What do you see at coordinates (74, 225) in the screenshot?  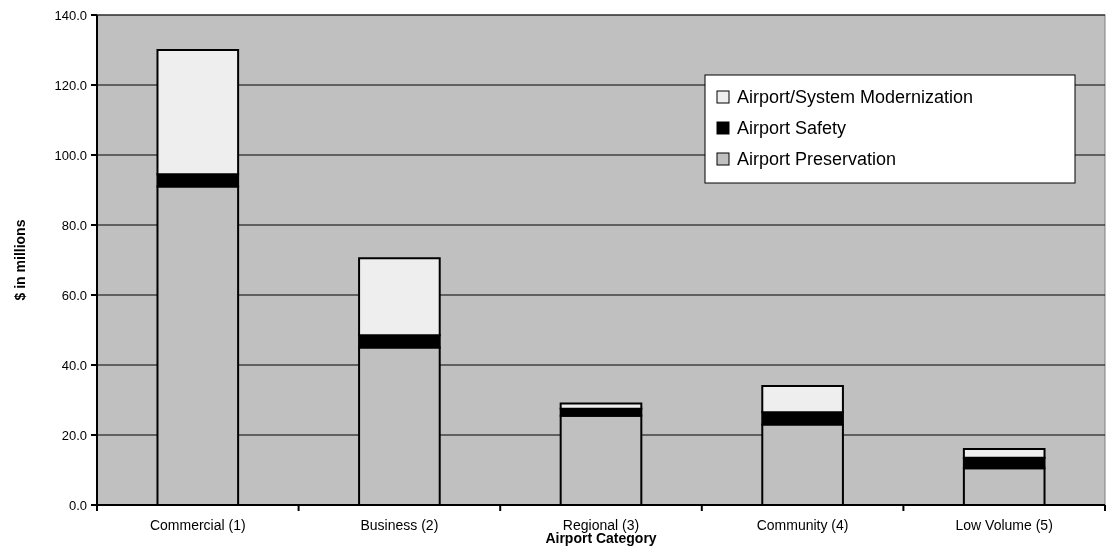 I see `y-tick-label: 80.0` at bounding box center [74, 225].